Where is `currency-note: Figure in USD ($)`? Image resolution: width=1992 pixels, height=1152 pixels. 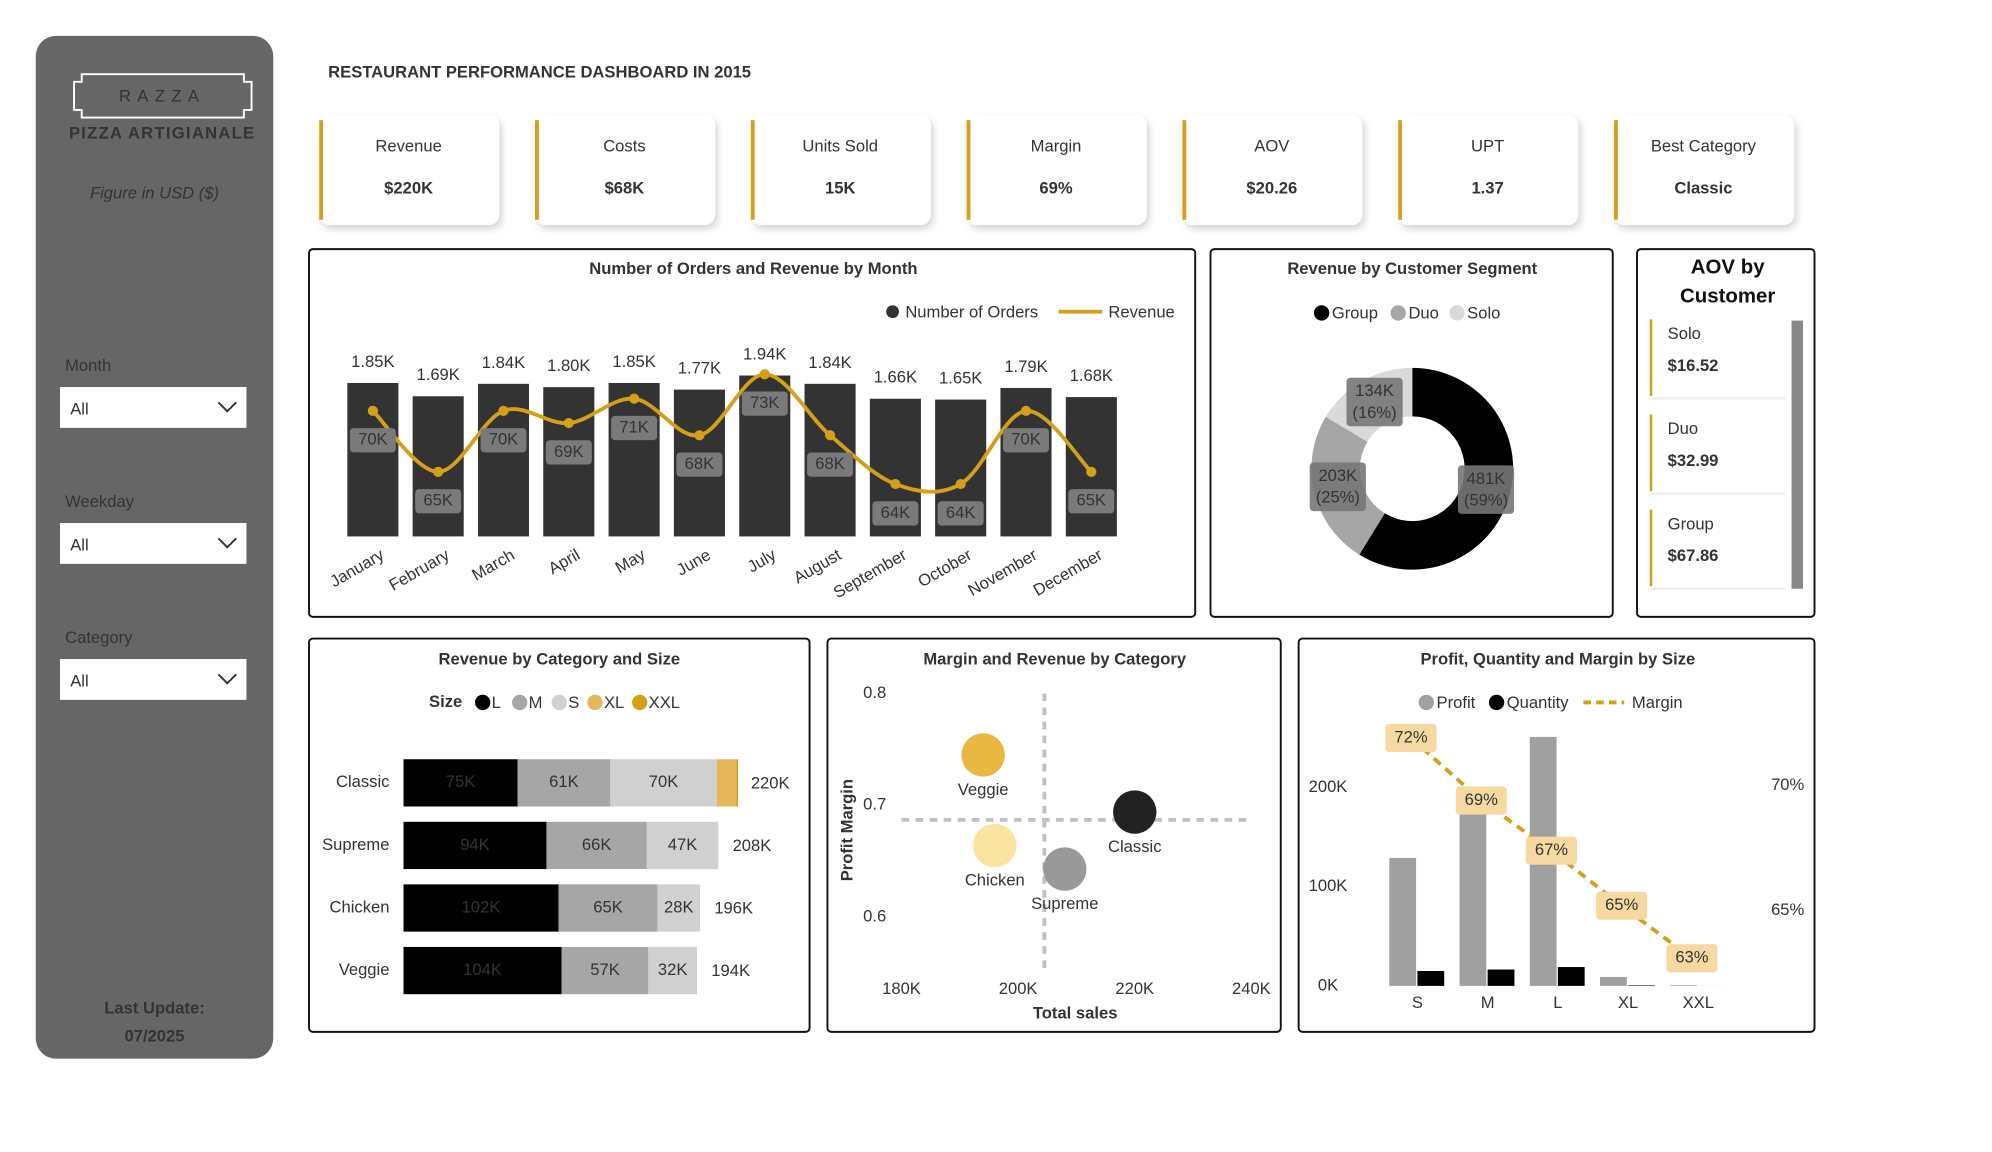 currency-note: Figure in USD ($) is located at coordinates (154, 193).